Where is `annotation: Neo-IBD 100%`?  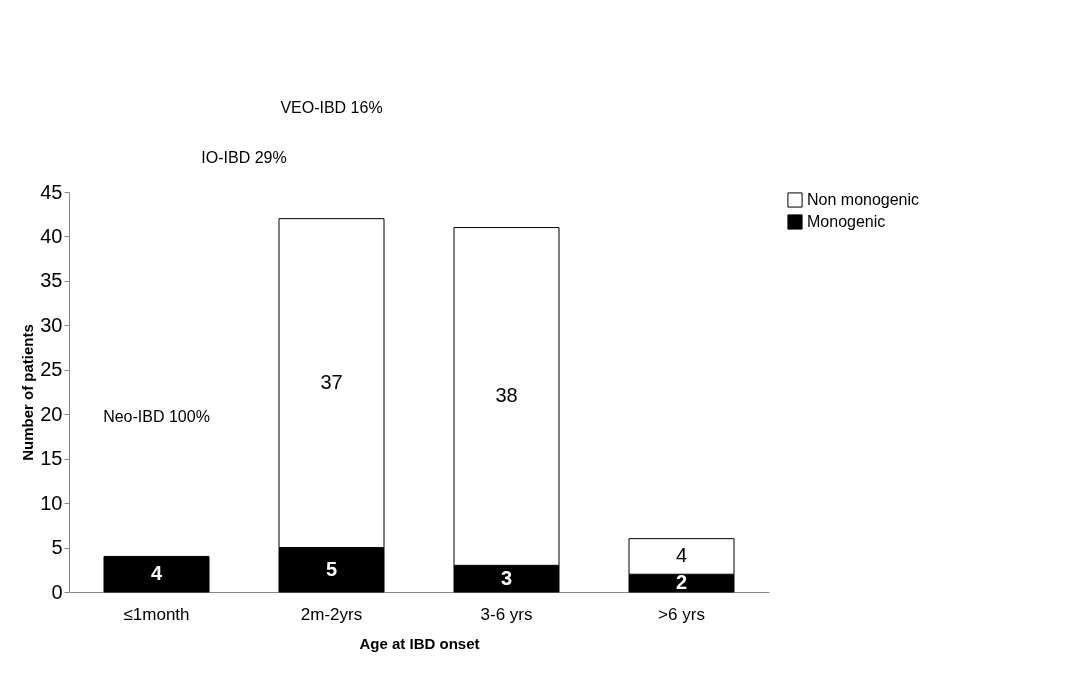 annotation: Neo-IBD 100% is located at coordinates (156, 416).